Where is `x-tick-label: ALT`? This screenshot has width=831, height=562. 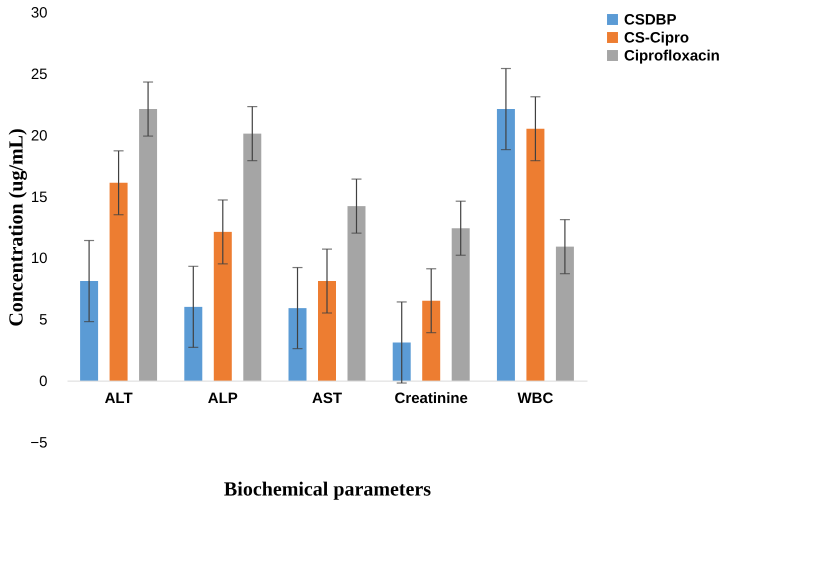 x-tick-label: ALT is located at coordinates (118, 399).